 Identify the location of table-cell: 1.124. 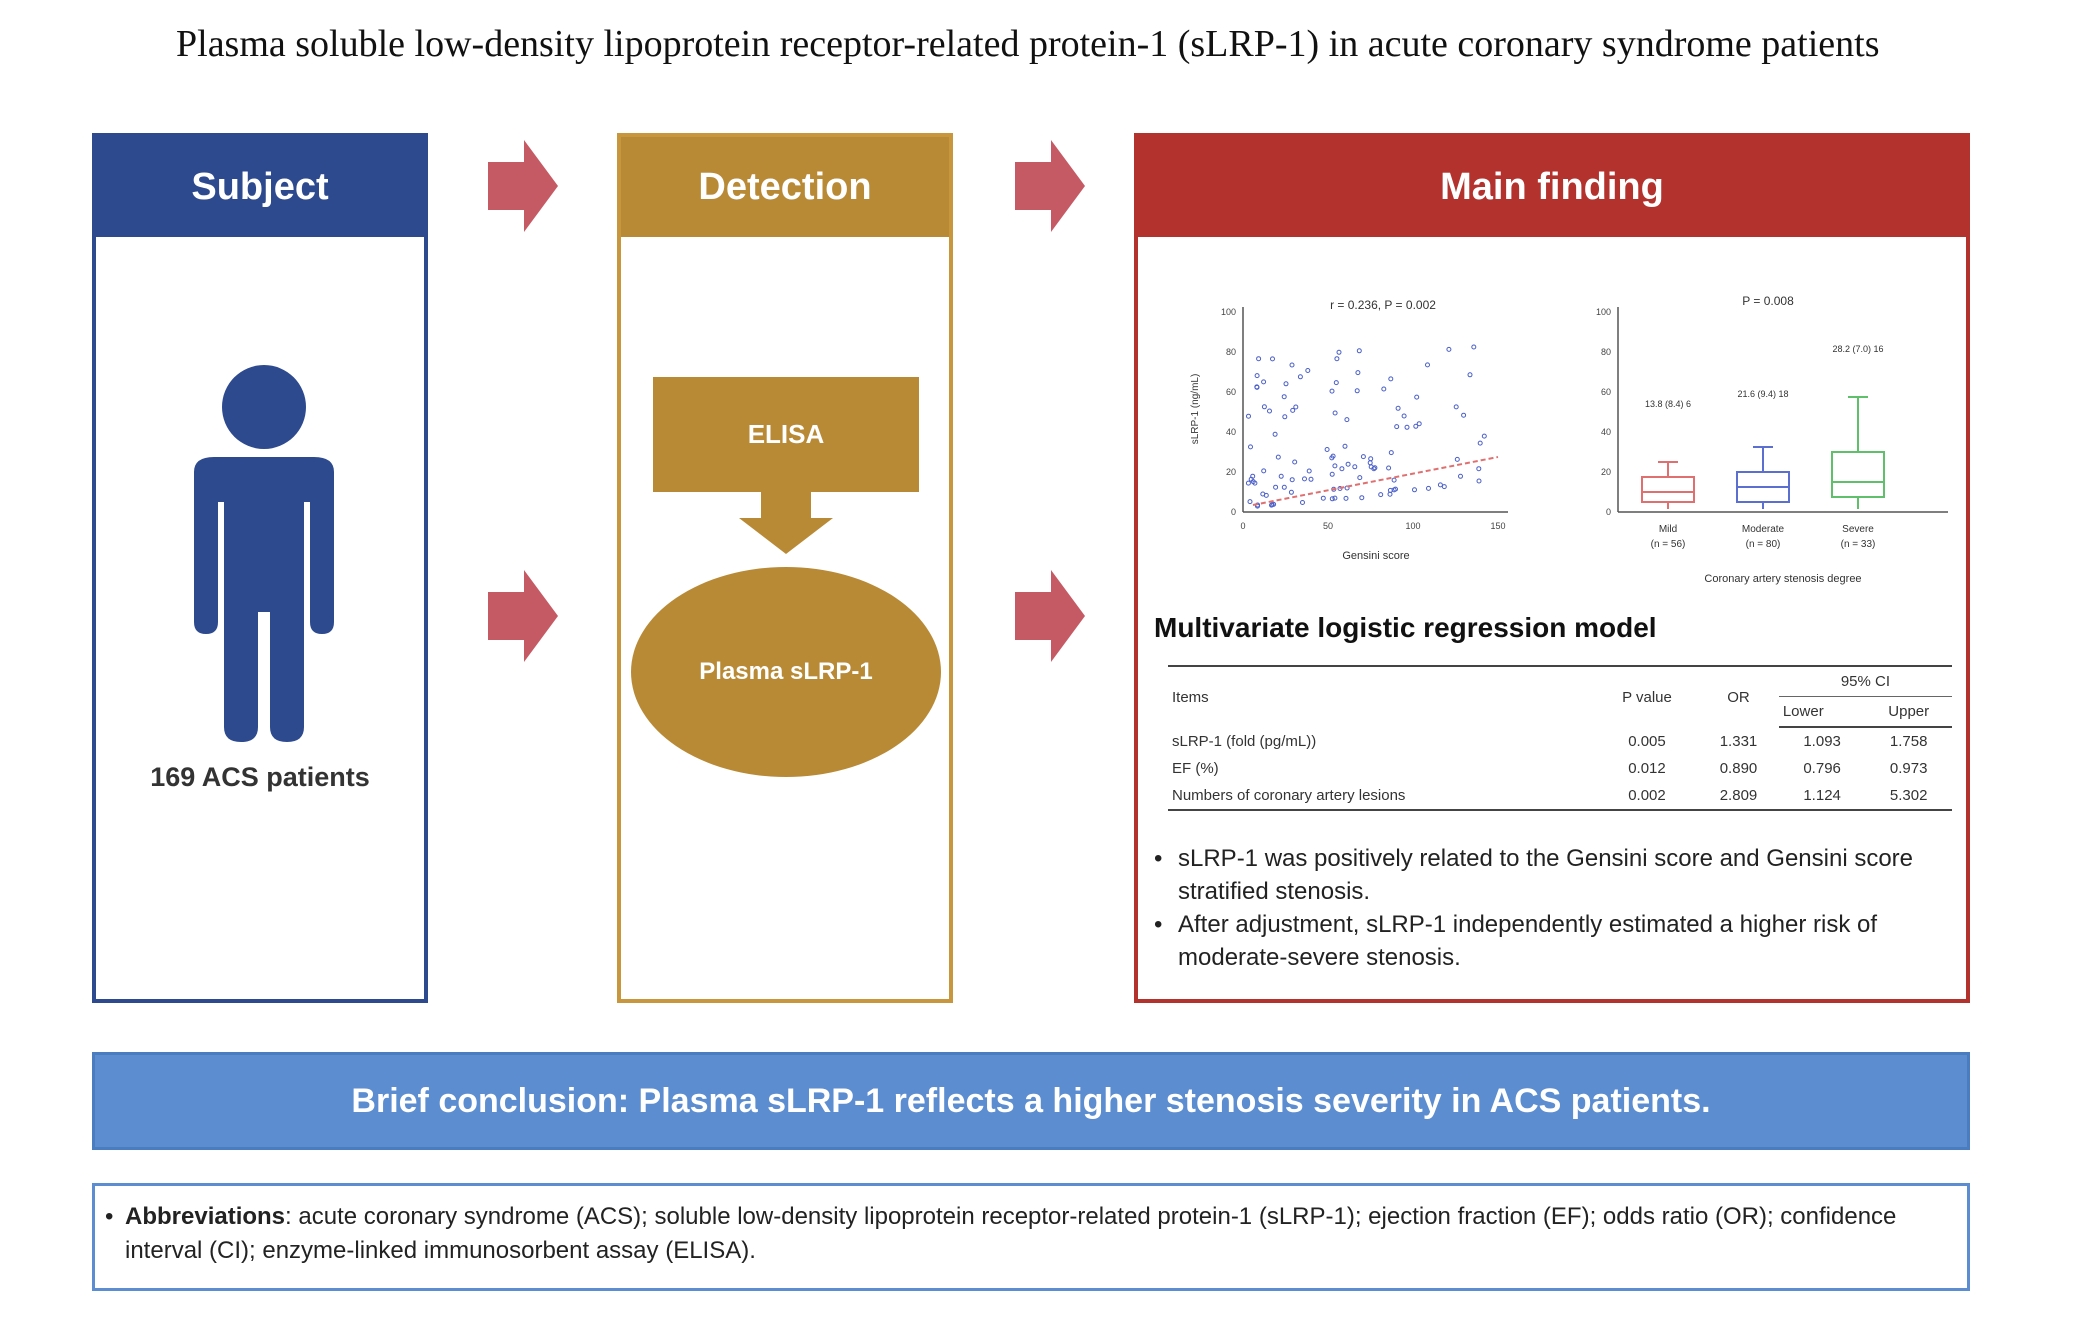
(1822, 796).